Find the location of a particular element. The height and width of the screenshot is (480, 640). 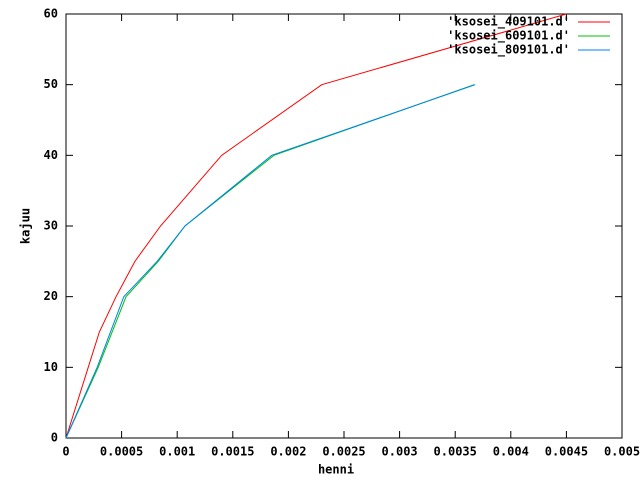

x-tick-label: 0.002 is located at coordinates (288, 452).